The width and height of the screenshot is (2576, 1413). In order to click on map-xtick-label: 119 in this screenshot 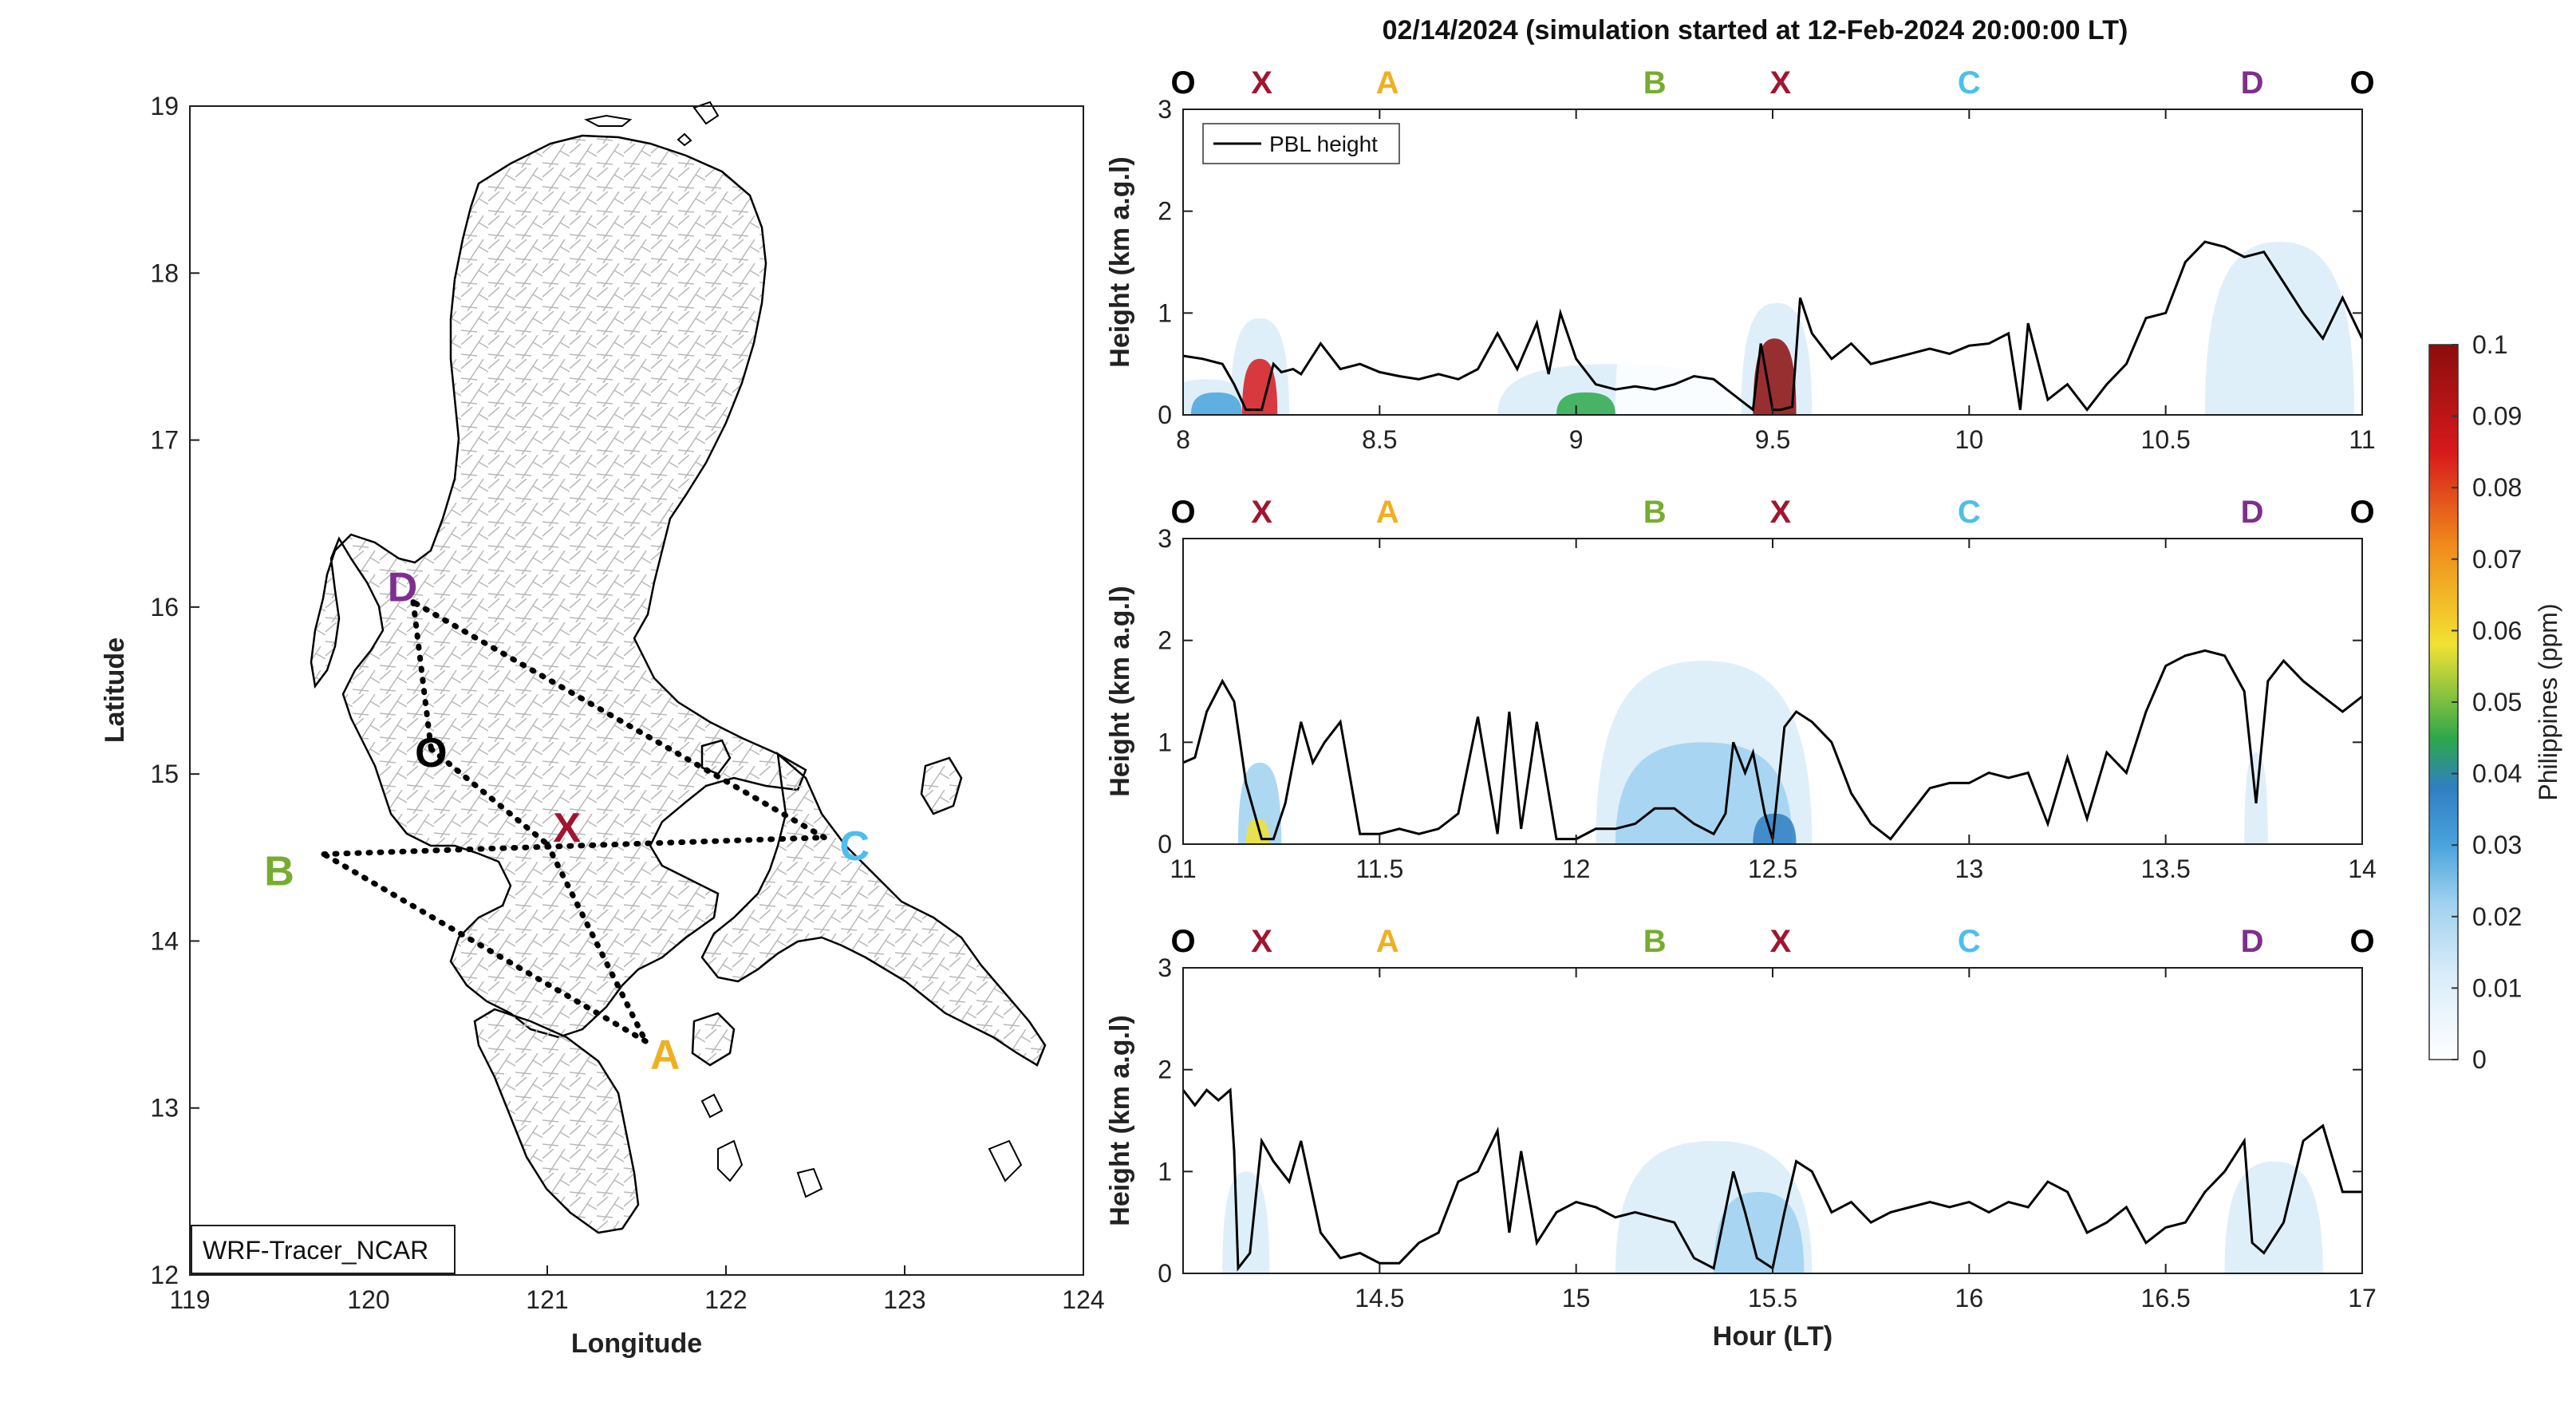, I will do `click(189, 1299)`.